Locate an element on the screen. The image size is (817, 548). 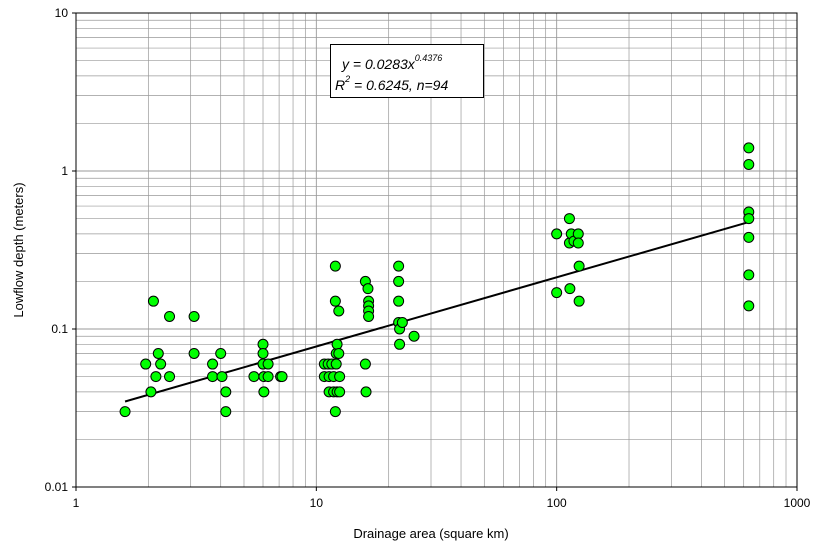
equation-text: y = 0.0283x is located at coordinates (378, 64).